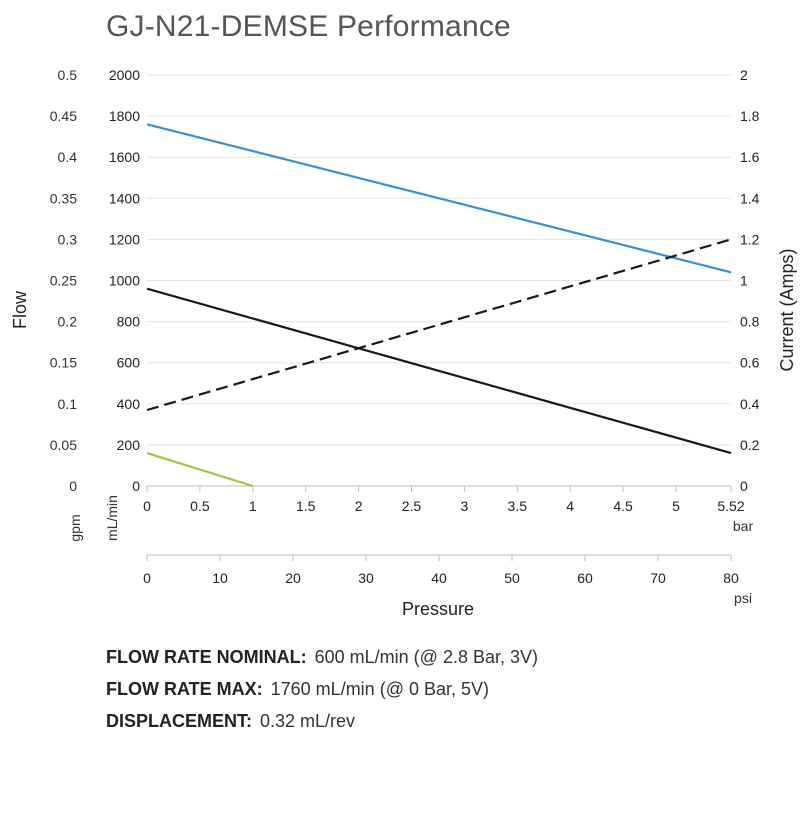  Describe the element at coordinates (184, 689) in the screenshot. I see `spec-label: FLOW RATE MAX:` at that location.